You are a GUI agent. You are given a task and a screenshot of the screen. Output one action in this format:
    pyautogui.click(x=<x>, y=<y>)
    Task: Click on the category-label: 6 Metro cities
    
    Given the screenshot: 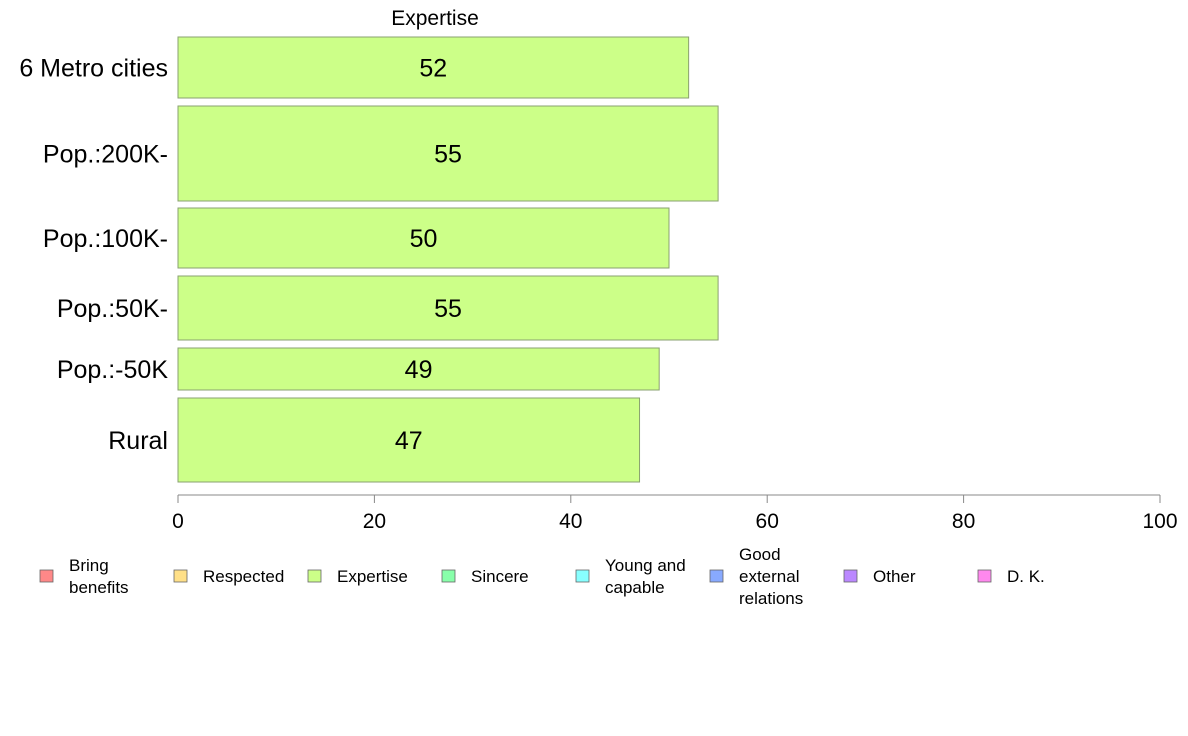 What is the action you would take?
    pyautogui.click(x=93, y=69)
    